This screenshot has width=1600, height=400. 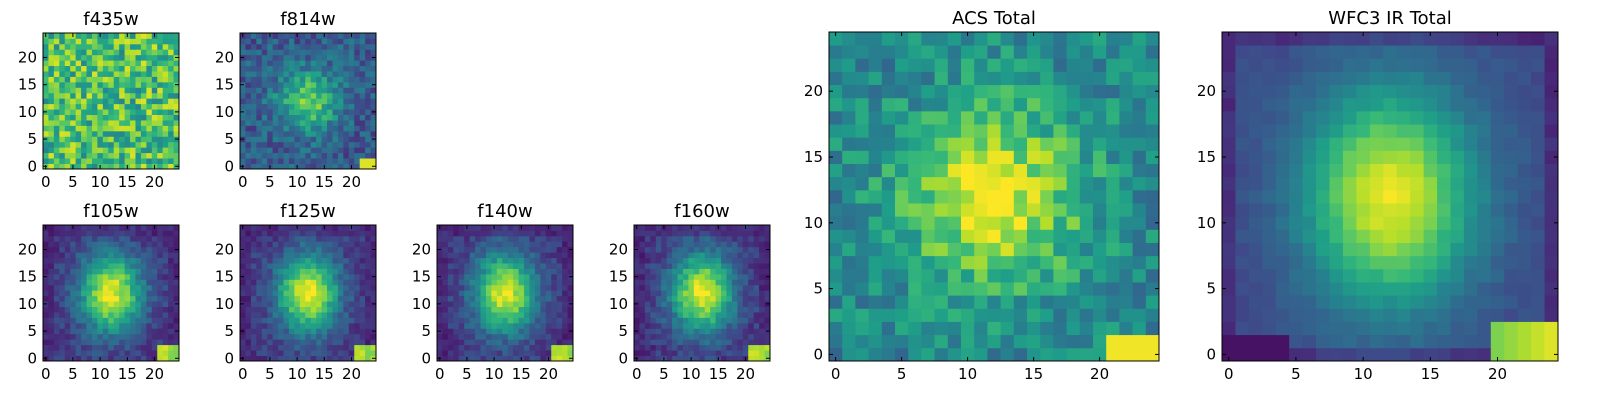 I want to click on panel-title: f105w, so click(x=110, y=211).